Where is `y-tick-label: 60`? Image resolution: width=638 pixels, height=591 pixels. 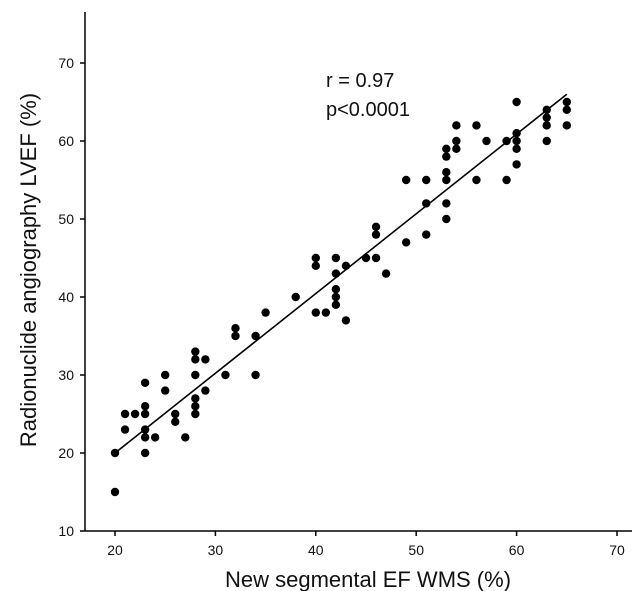
y-tick-label: 60 is located at coordinates (66, 141).